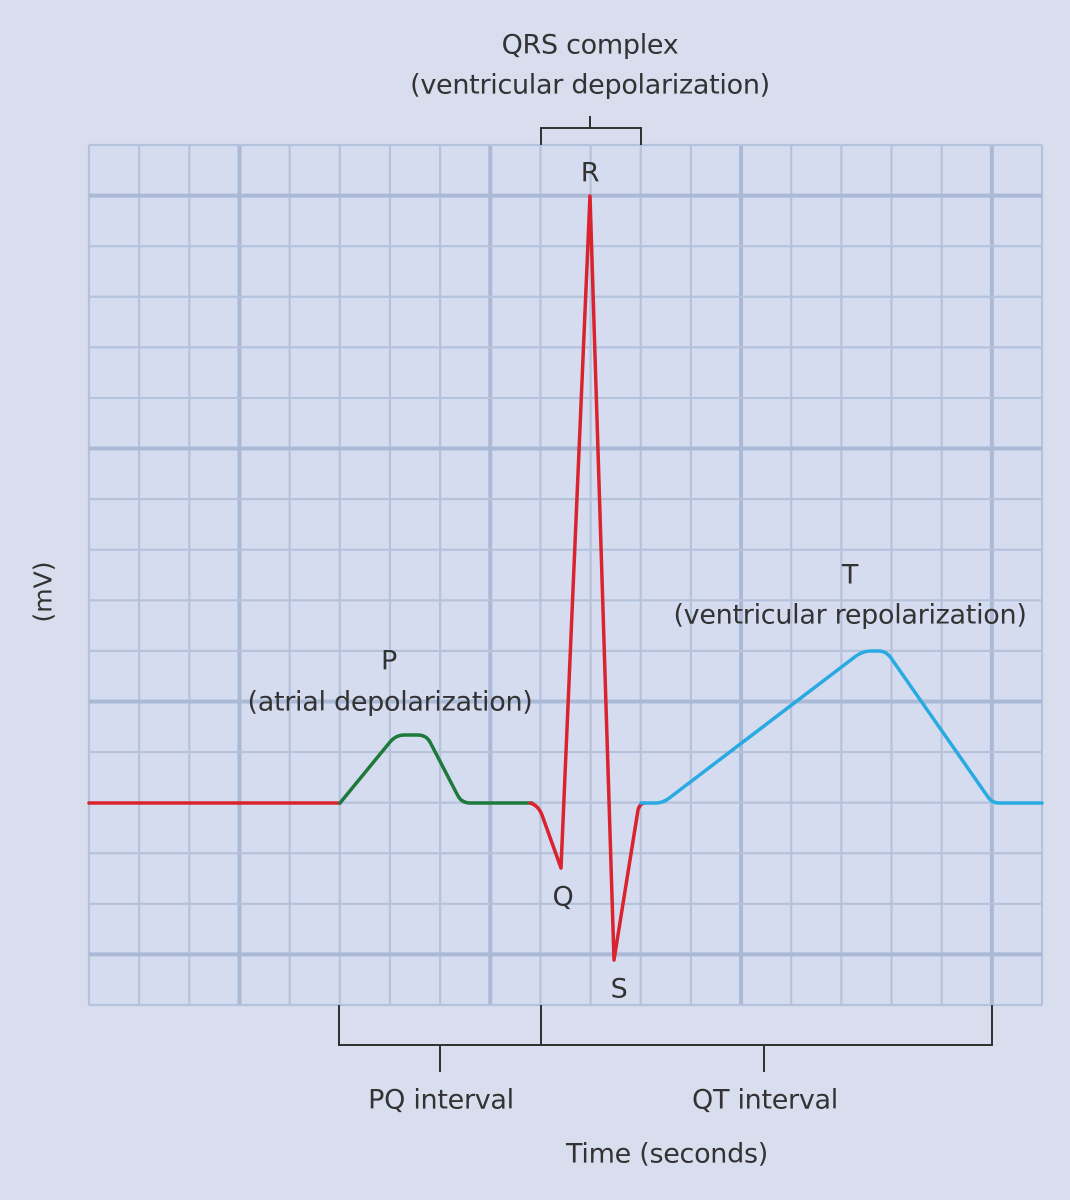 The height and width of the screenshot is (1200, 1070). I want to click on s-wave-label: S, so click(619, 989).